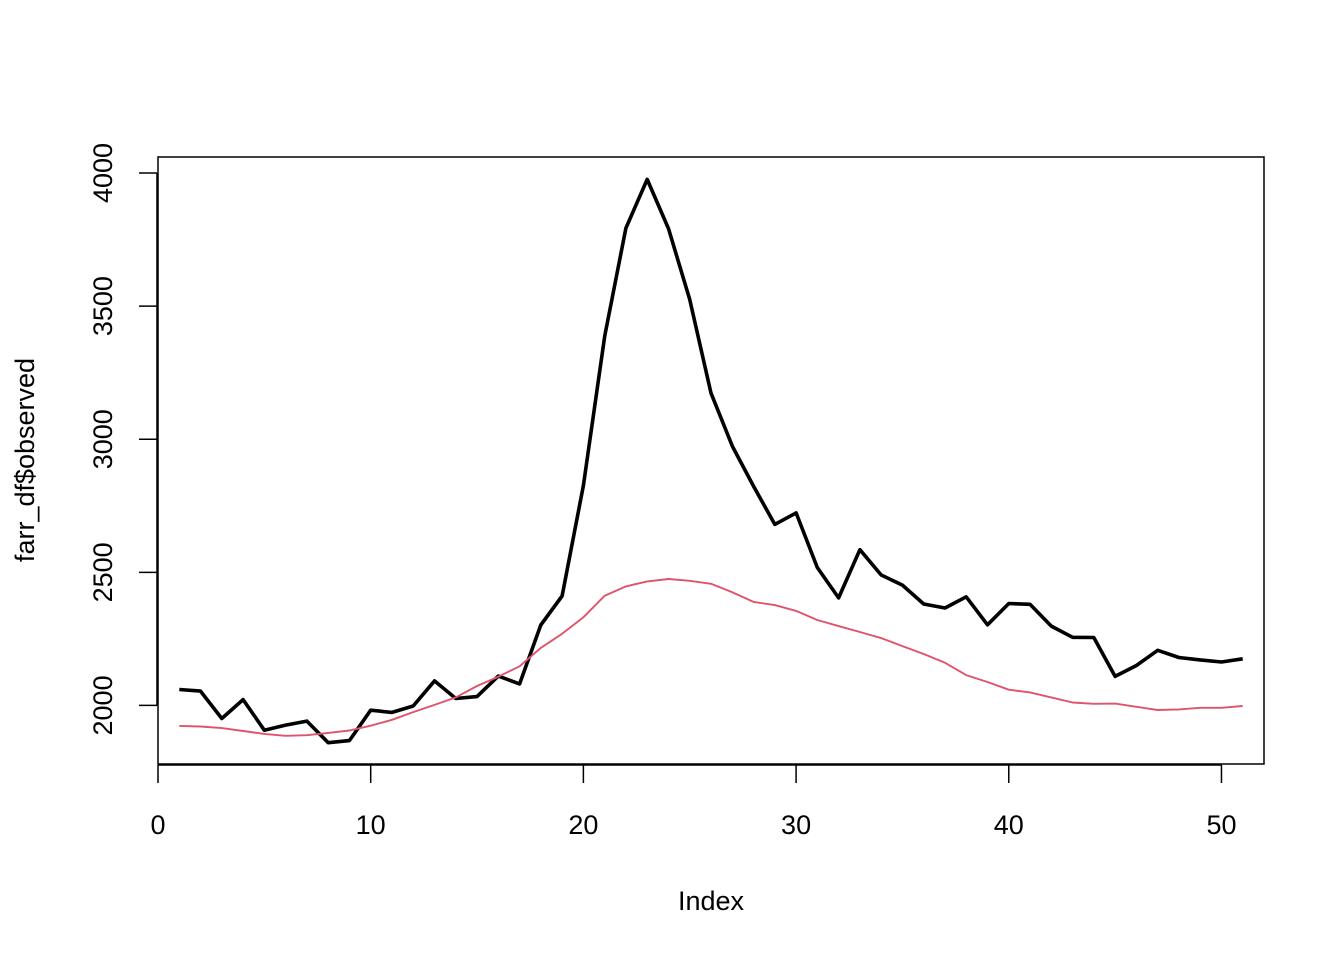 The width and height of the screenshot is (1344, 960). I want to click on y-tick-label: 3000, so click(103, 439).